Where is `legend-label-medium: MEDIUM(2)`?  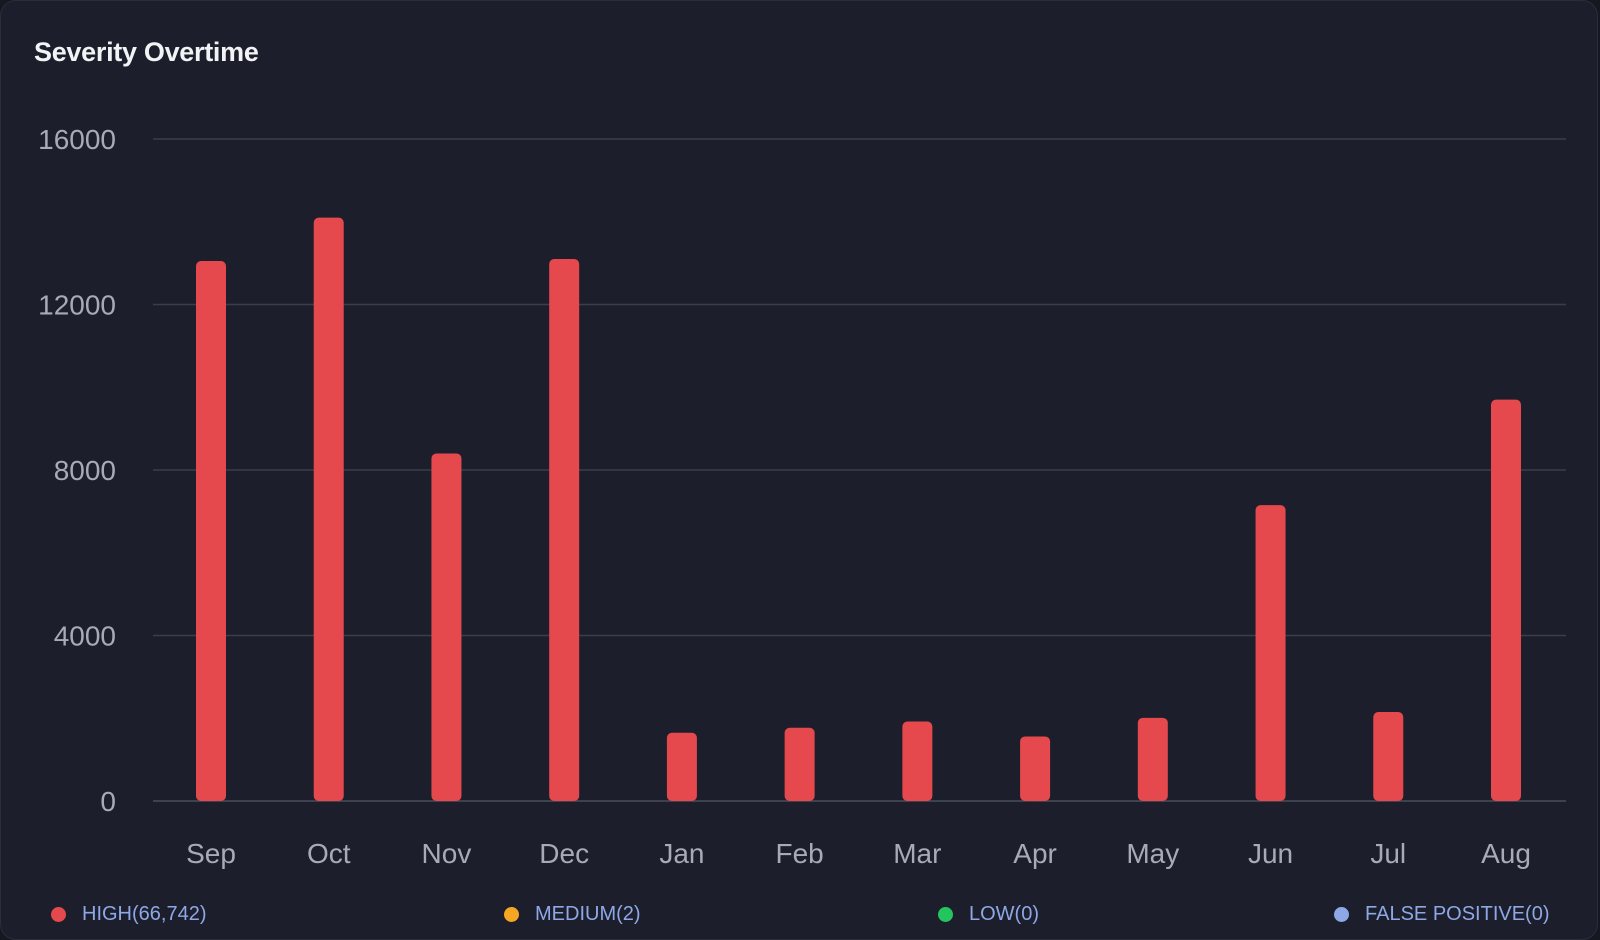
legend-label-medium: MEDIUM(2) is located at coordinates (588, 914).